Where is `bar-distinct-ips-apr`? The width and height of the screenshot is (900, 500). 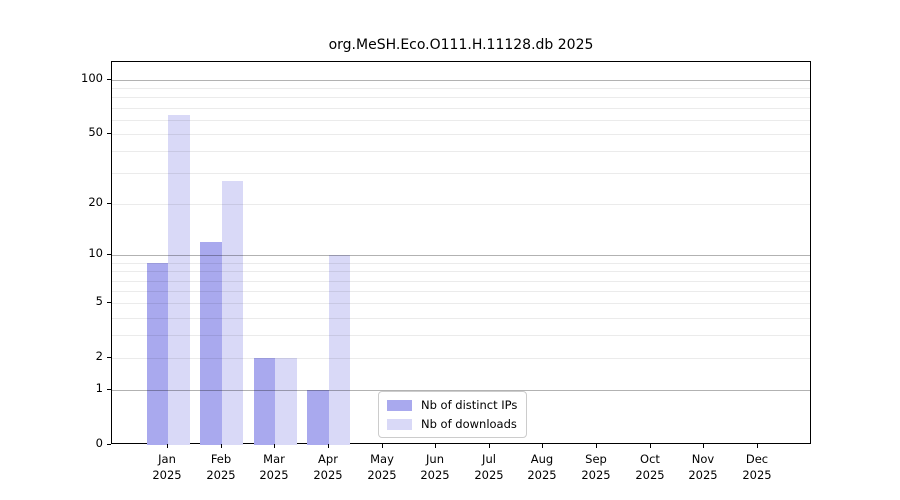 bar-distinct-ips-apr is located at coordinates (318, 417).